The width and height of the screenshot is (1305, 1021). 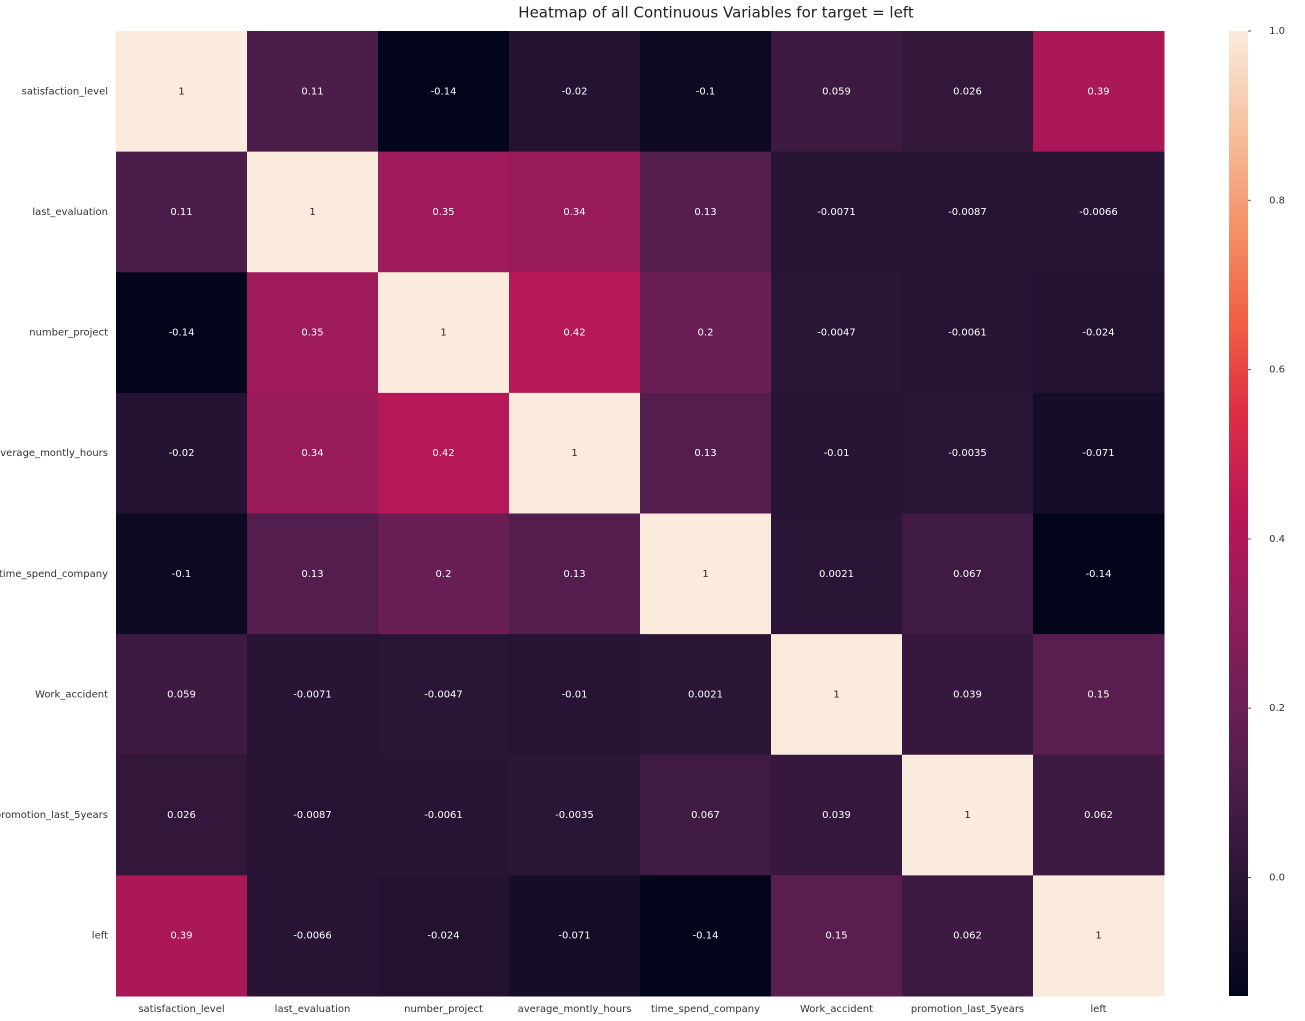 What do you see at coordinates (54, 453) in the screenshot?
I see `y-tick-label: average_montly_hours` at bounding box center [54, 453].